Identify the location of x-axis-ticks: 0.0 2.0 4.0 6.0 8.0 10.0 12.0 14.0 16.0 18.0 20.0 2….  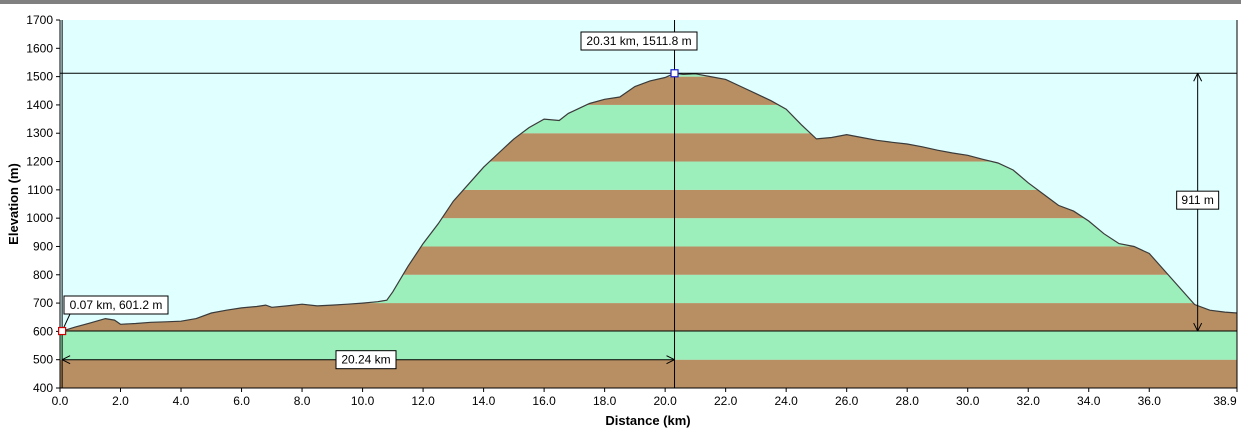
(645, 398).